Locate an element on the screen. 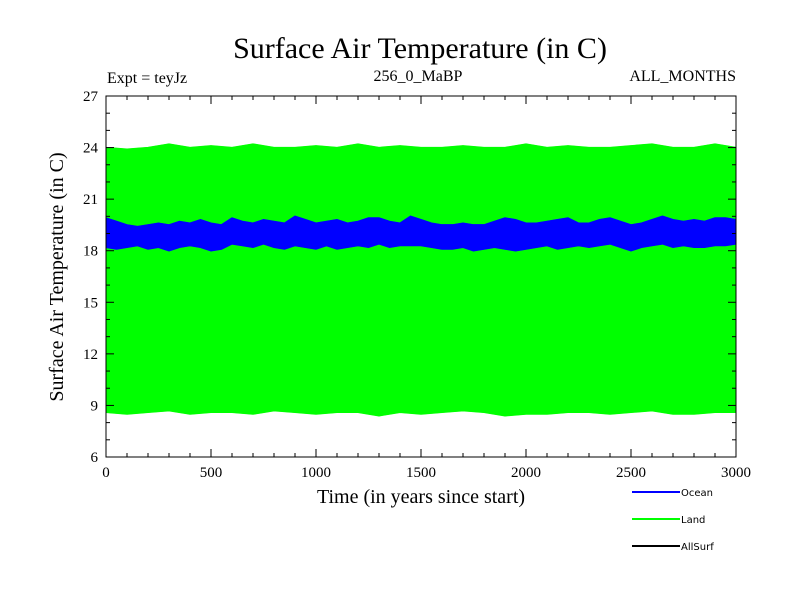  y-tick-label: 9 is located at coordinates (95, 406).